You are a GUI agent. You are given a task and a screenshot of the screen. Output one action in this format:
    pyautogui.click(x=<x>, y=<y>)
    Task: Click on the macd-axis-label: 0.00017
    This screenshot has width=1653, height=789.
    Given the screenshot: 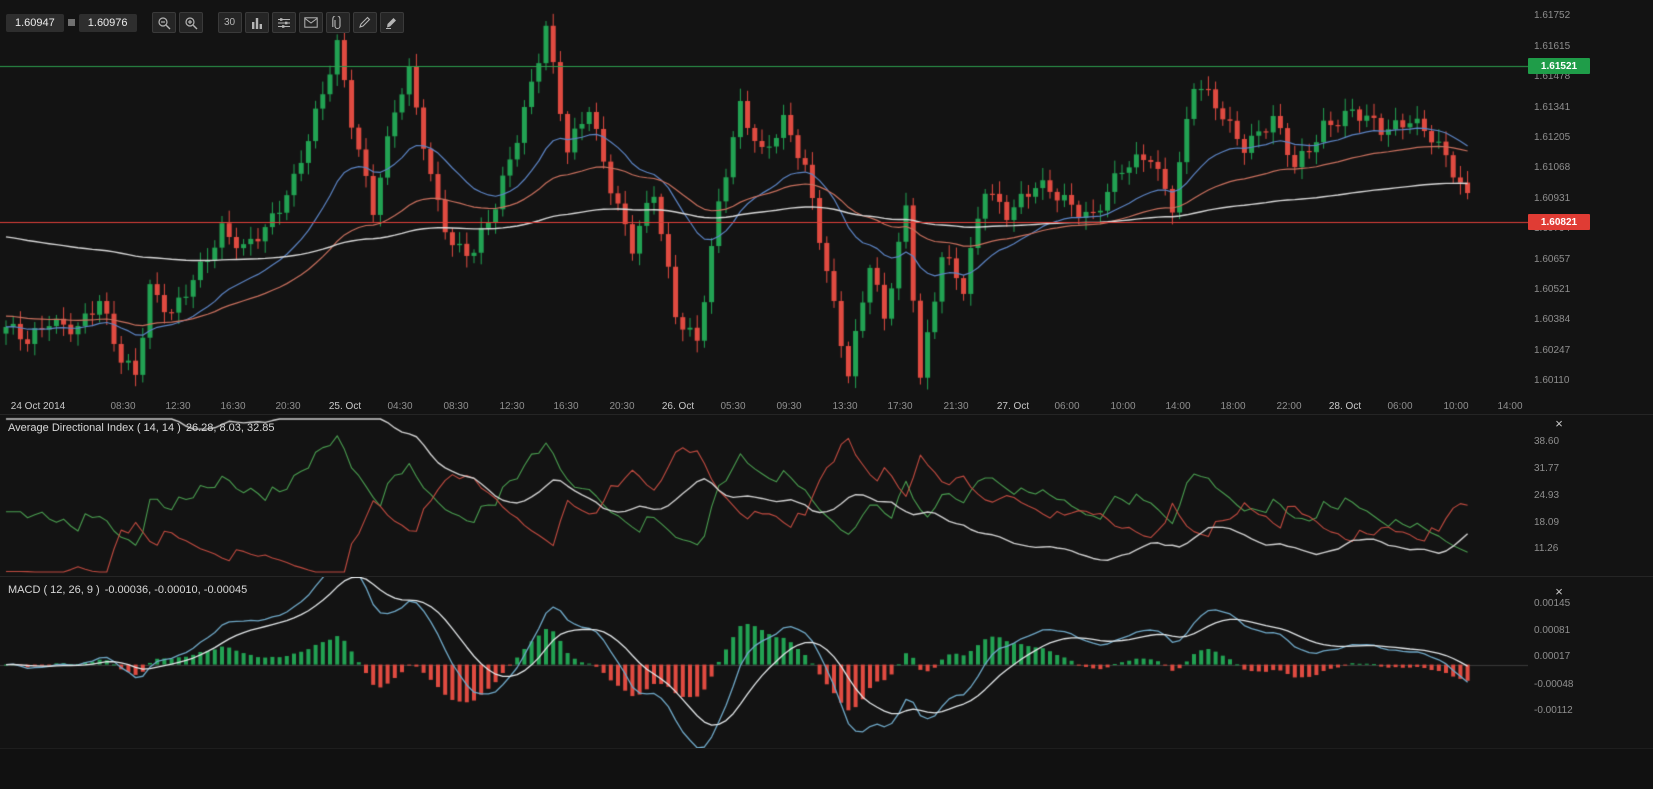 What is the action you would take?
    pyautogui.click(x=1552, y=657)
    